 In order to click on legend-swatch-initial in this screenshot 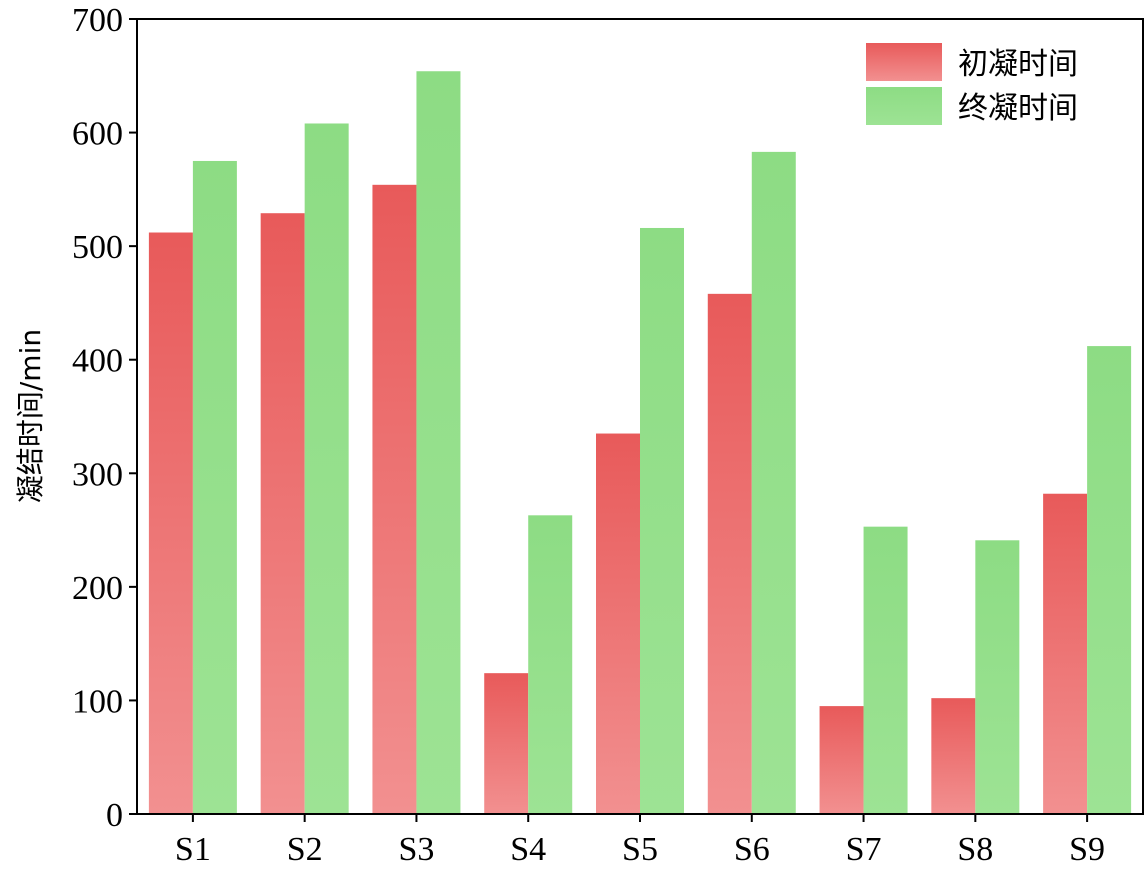, I will do `click(904, 62)`.